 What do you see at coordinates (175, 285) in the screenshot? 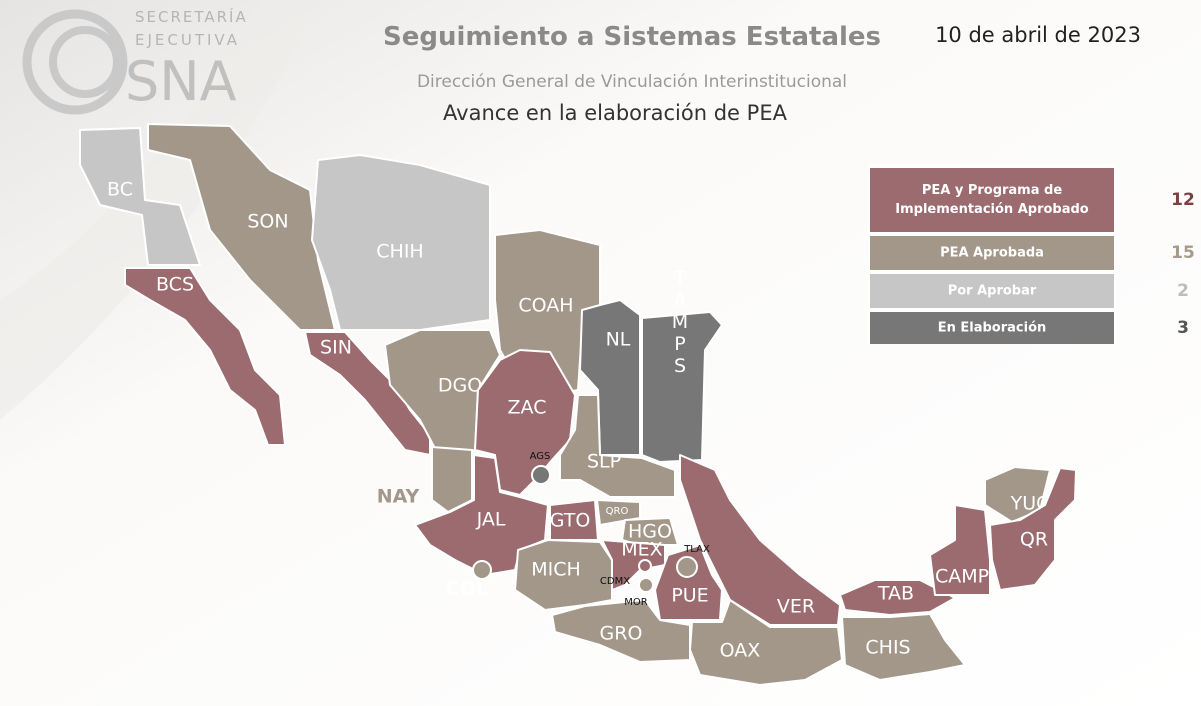
I see `state-label: BCS` at bounding box center [175, 285].